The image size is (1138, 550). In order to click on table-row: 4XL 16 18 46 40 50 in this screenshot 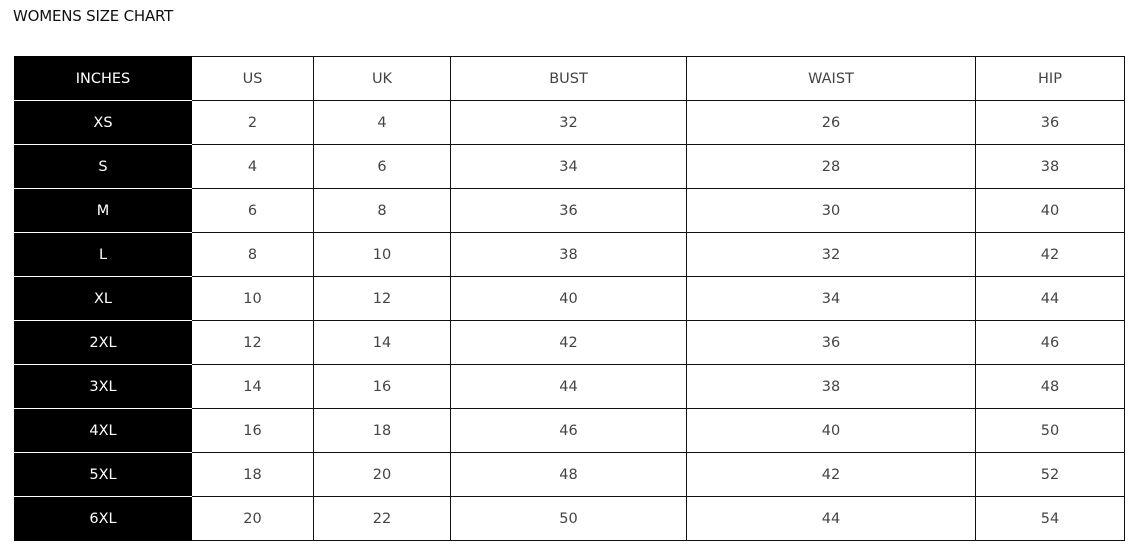, I will do `click(569, 430)`.